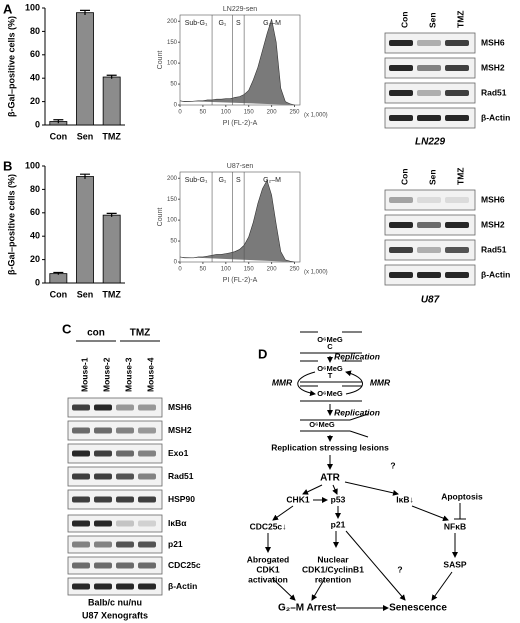  I want to click on x-tick-label: 0, so click(180, 113).